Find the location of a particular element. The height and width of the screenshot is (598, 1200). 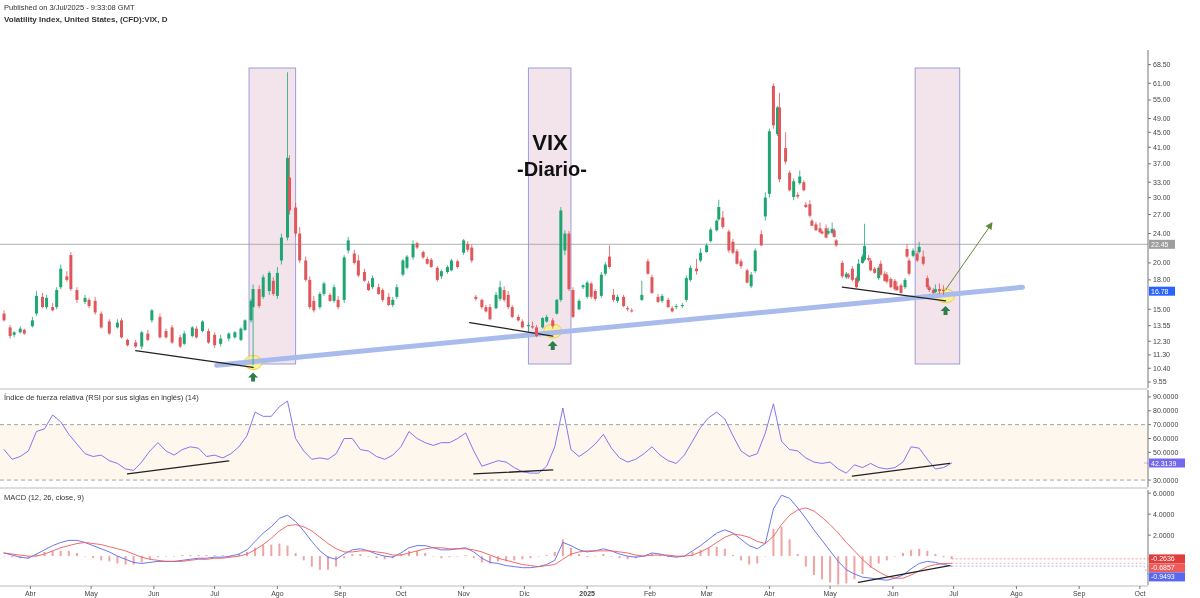

text: Volatility Index, United States, (CFD):VIX, D is located at coordinates (86, 19).